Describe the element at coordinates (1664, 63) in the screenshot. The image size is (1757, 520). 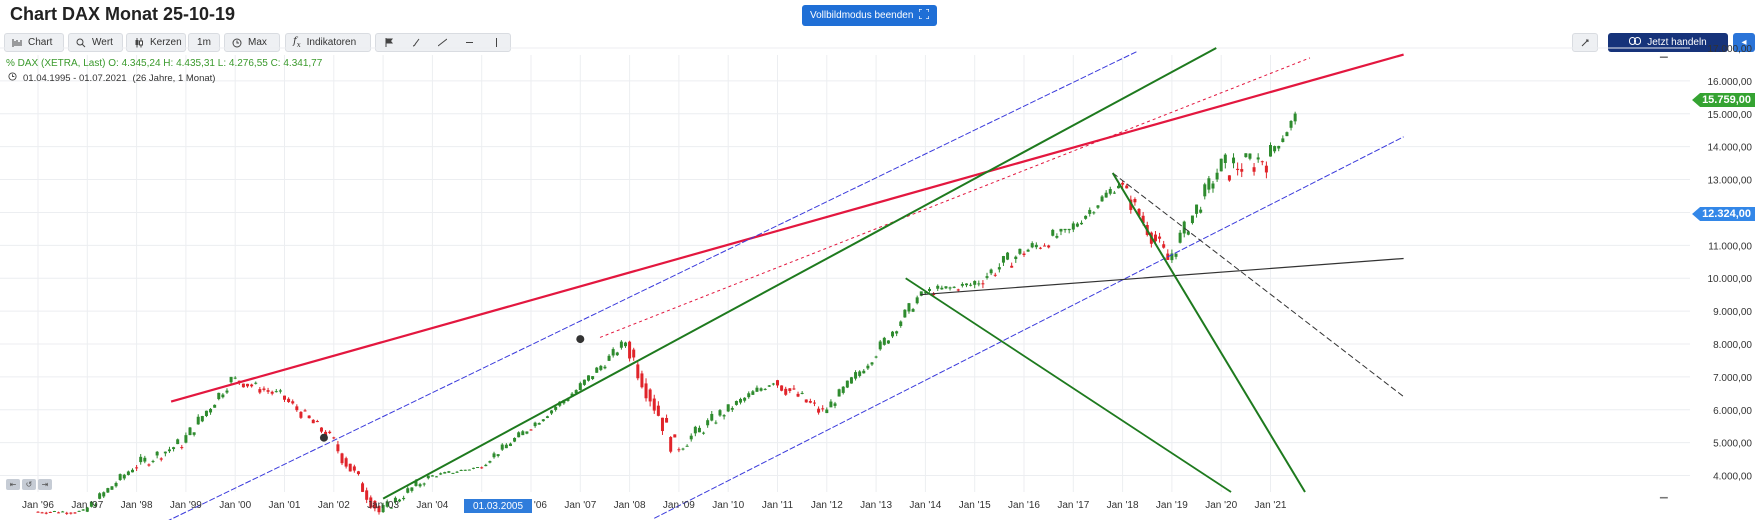
I see `axis-scroll-up-icon: ▔` at that location.